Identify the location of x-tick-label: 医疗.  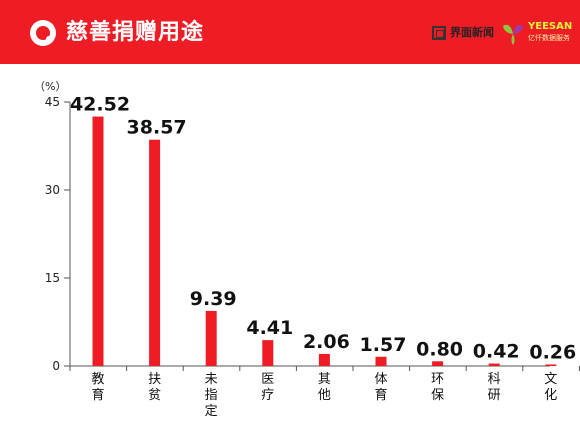
(268, 387).